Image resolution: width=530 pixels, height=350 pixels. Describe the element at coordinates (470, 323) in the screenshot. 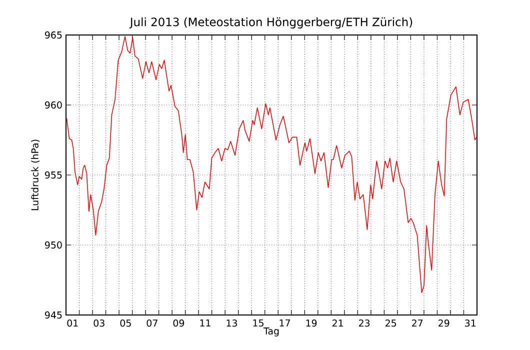

I see `x-tick-label: 31` at that location.